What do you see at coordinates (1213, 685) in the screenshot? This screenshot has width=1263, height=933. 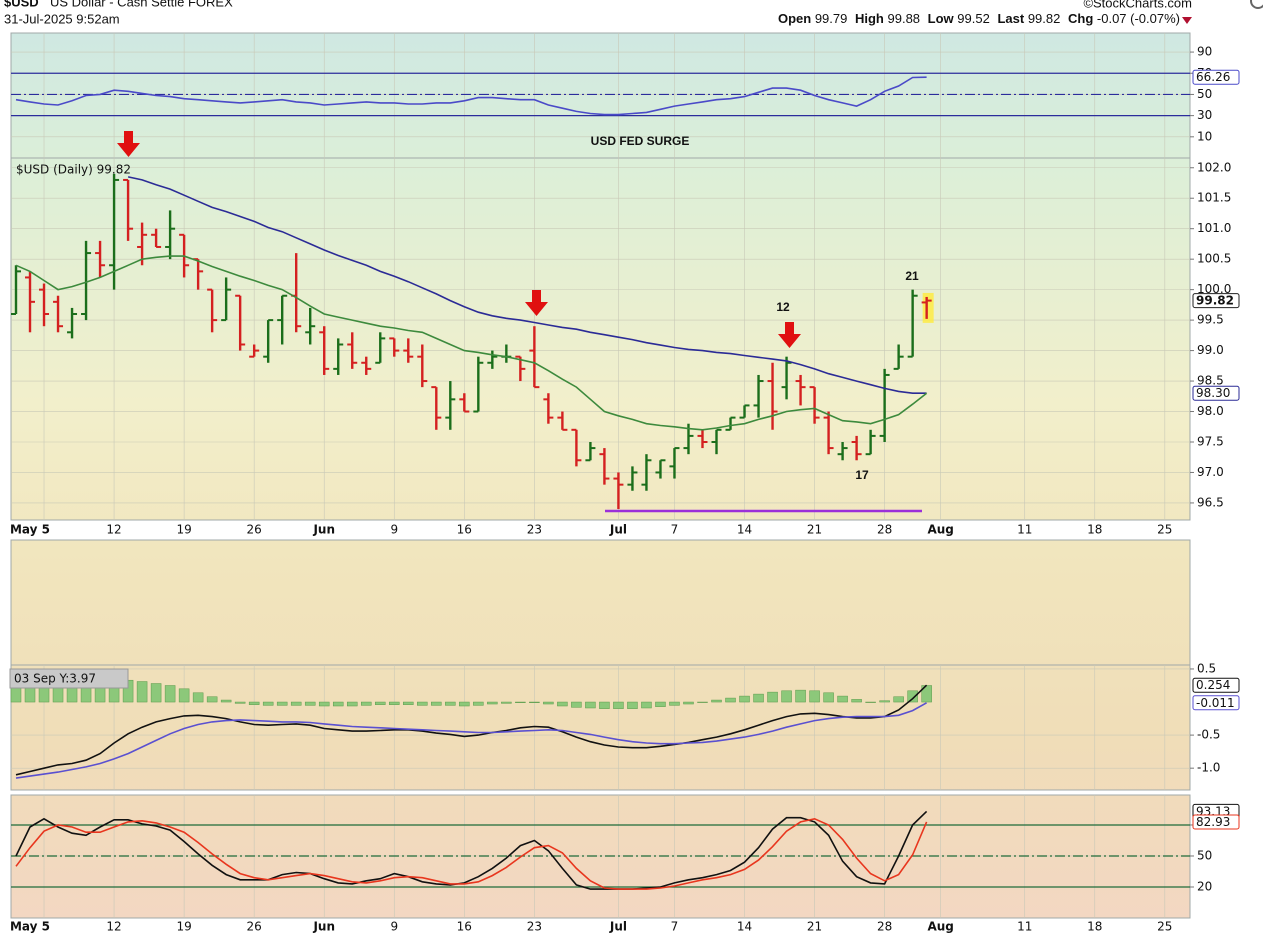 I see `value-label: 0.254` at bounding box center [1213, 685].